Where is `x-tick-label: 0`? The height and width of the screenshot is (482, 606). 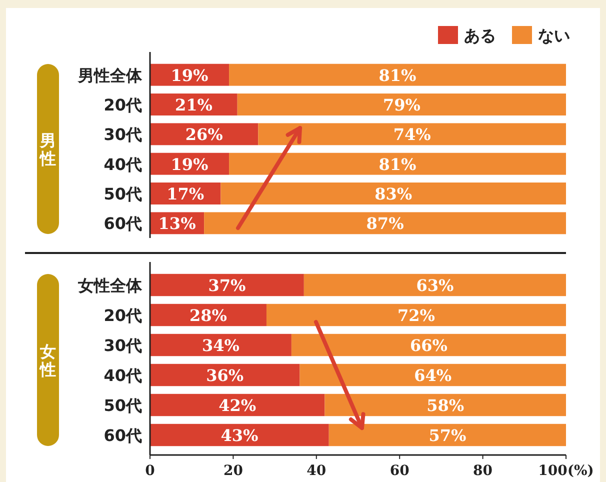
x-tick-label: 0 is located at coordinates (150, 471).